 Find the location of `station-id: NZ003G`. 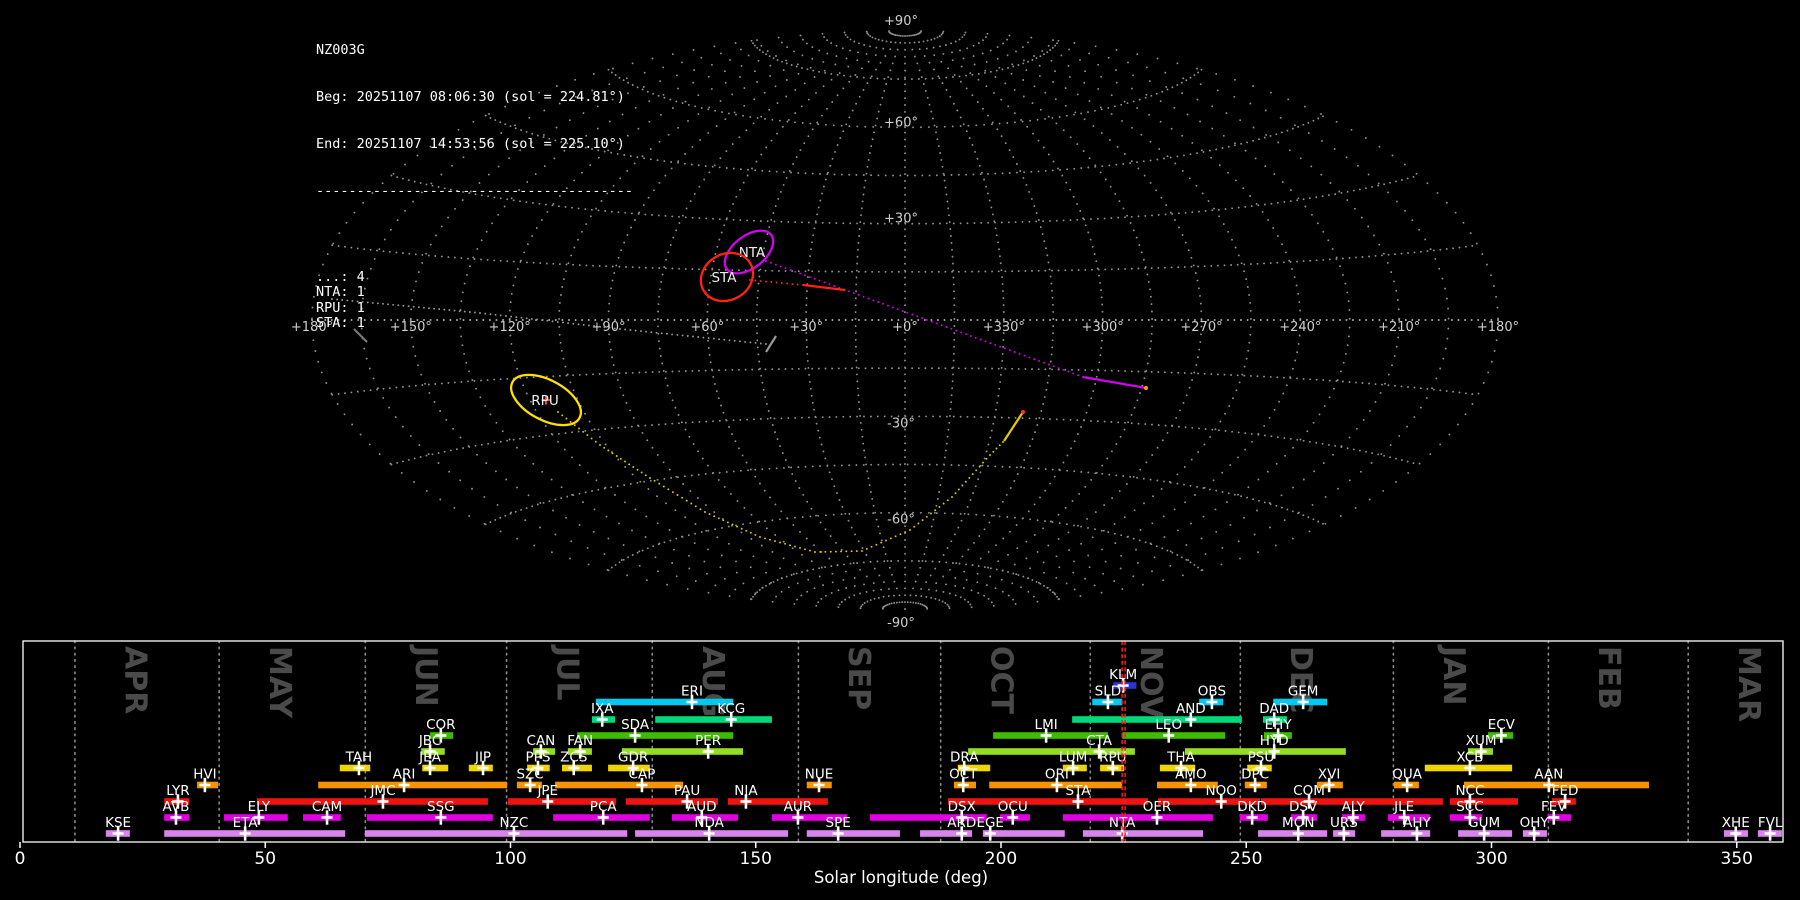

station-id: NZ003G is located at coordinates (340, 50).